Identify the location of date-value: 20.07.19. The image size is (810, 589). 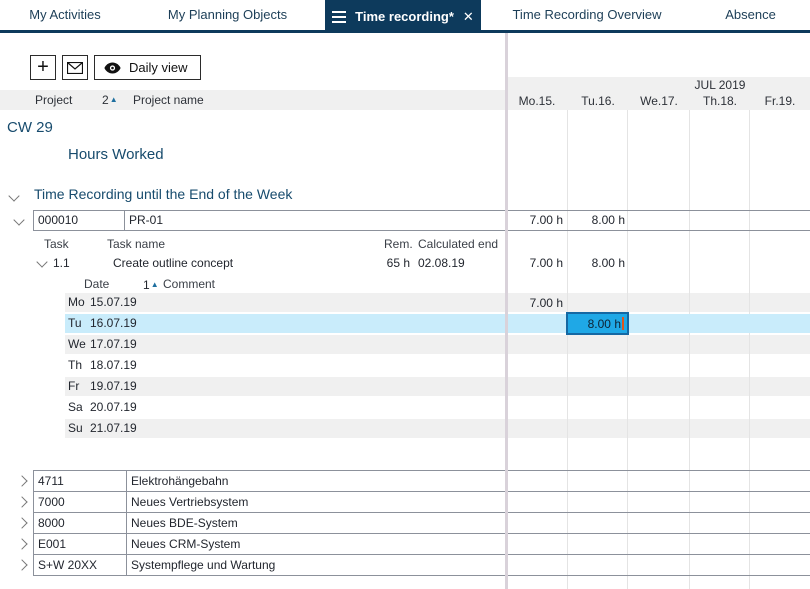
(113, 407).